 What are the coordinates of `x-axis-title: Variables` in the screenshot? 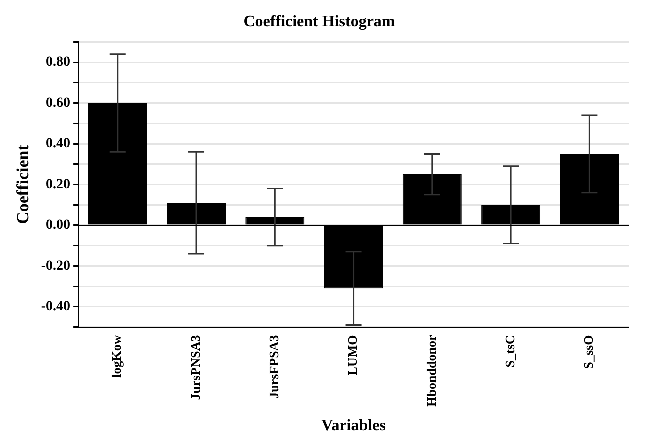 It's located at (354, 426).